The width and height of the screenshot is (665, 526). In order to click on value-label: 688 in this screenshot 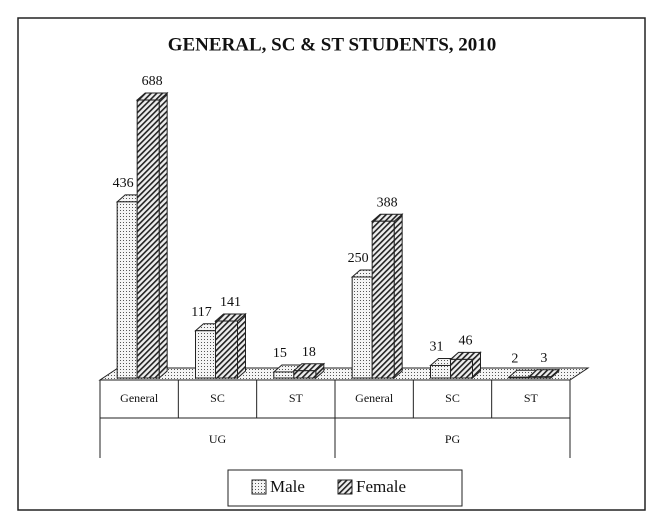, I will do `click(152, 81)`.